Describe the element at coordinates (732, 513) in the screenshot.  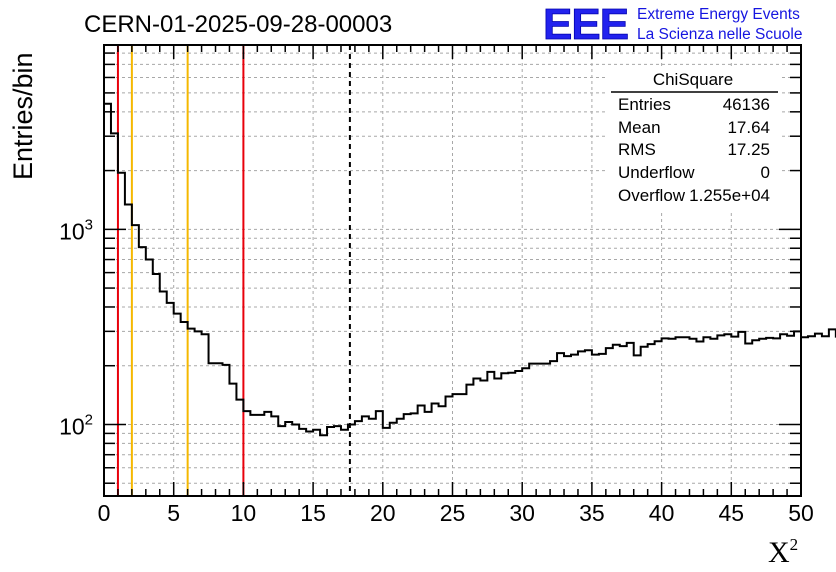
I see `x-tick-label: 45` at that location.